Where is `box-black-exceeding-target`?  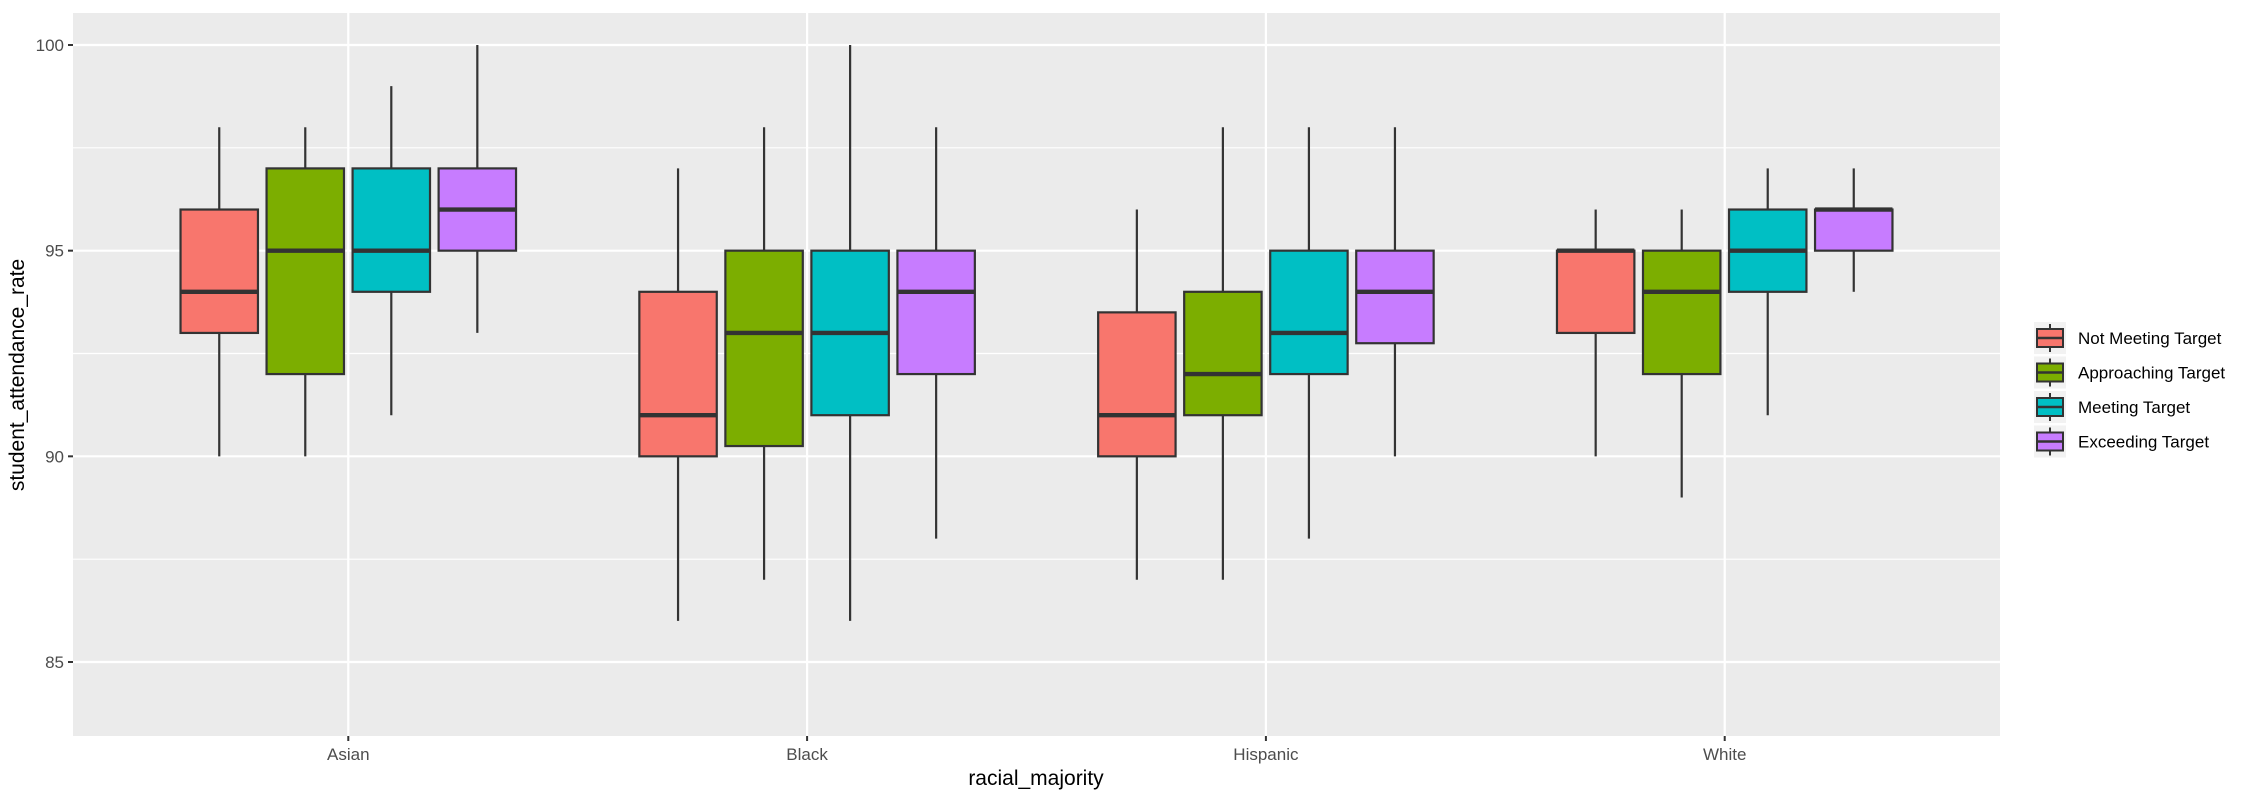 box-black-exceeding-target is located at coordinates (936, 333).